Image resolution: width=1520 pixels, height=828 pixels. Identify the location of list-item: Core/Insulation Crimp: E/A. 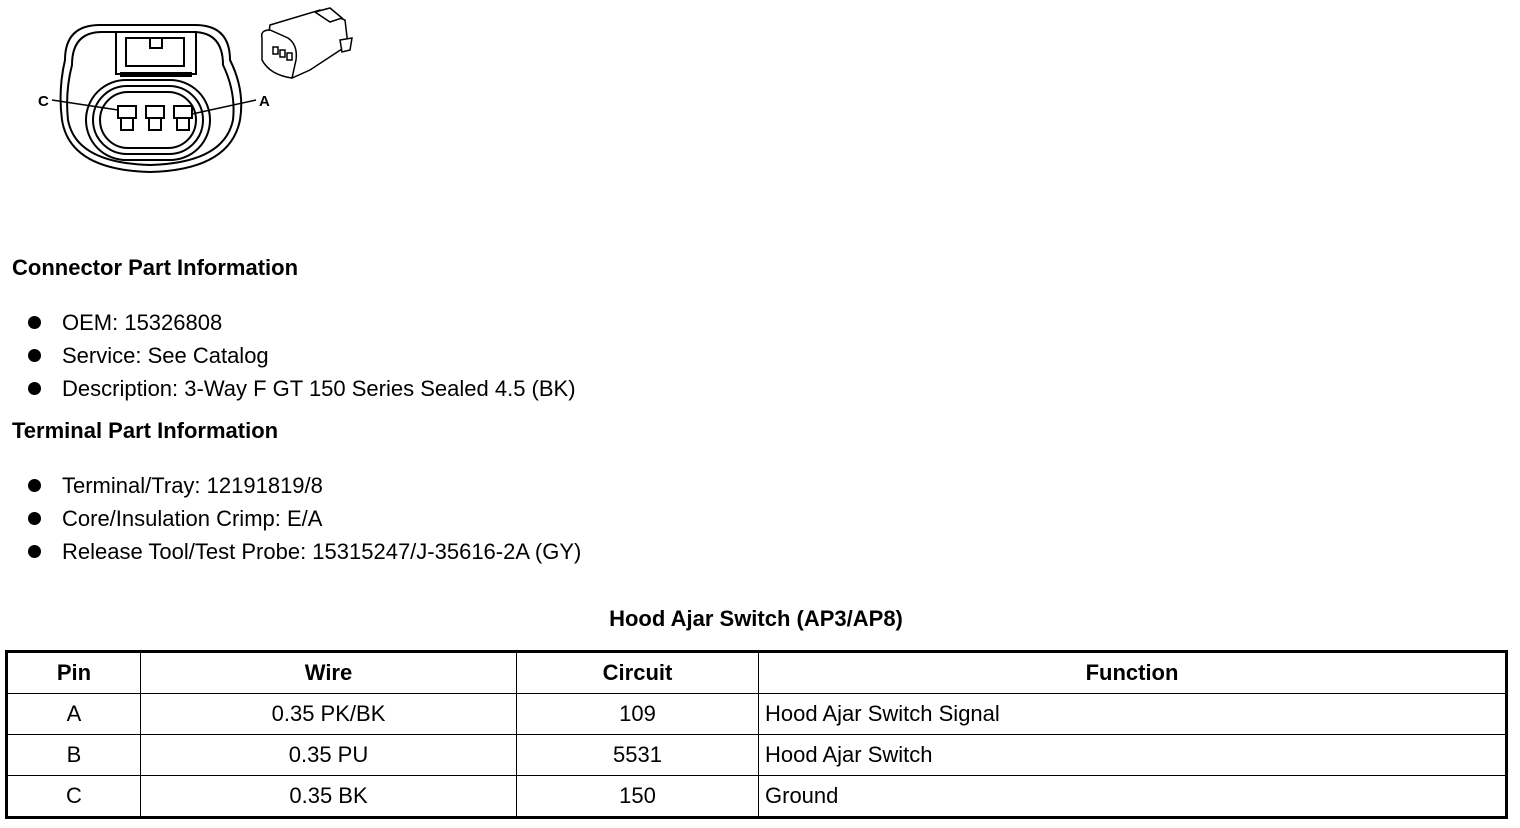
(304, 518).